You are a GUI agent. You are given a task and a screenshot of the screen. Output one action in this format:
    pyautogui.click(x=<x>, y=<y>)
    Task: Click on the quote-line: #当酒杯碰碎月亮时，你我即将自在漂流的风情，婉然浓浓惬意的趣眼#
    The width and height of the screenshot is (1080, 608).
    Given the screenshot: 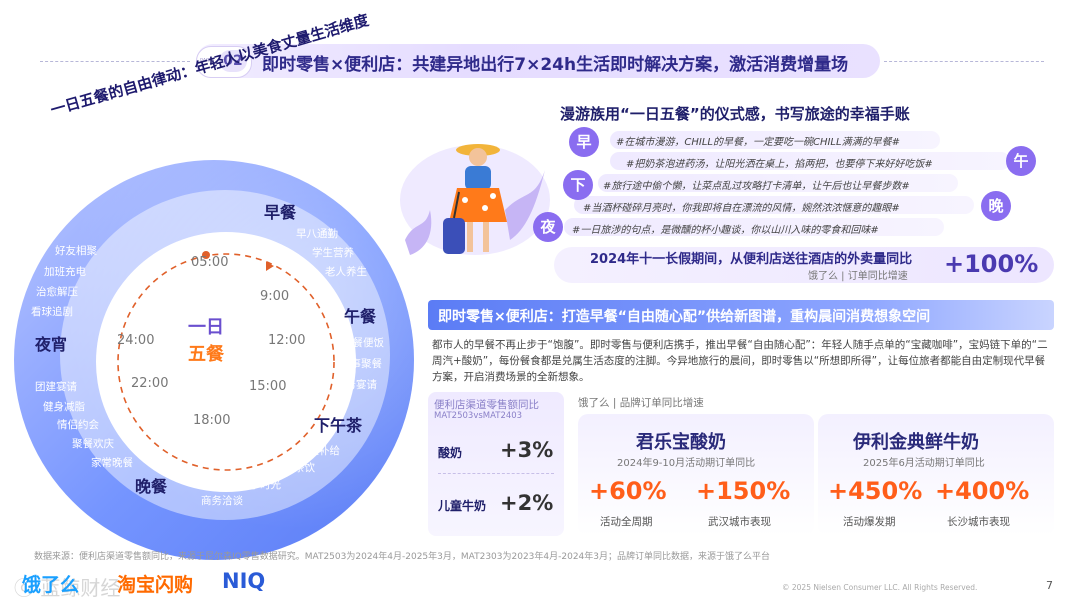 What is the action you would take?
    pyautogui.click(x=741, y=208)
    